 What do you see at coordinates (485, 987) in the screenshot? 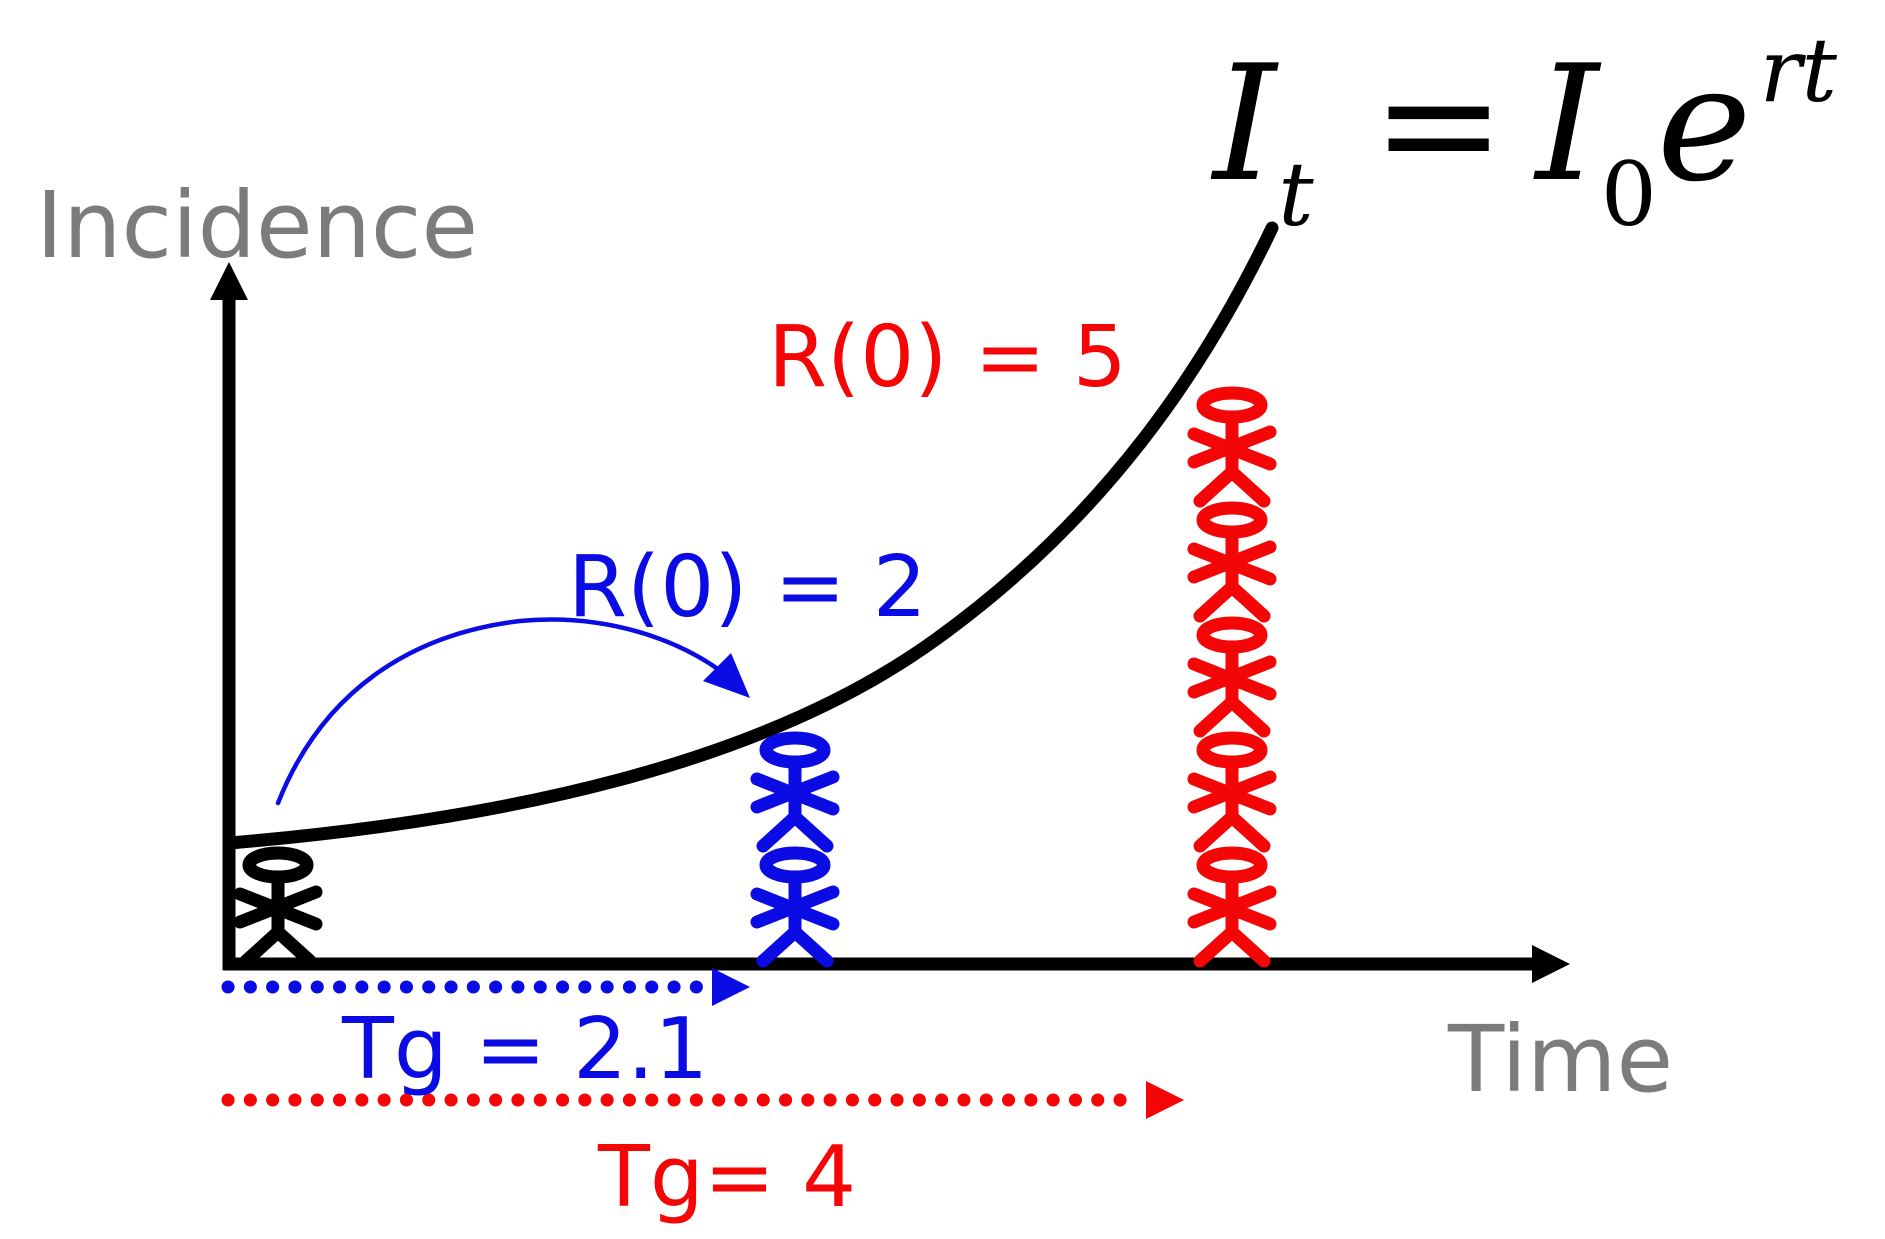
I see `tg-slow-arrow` at bounding box center [485, 987].